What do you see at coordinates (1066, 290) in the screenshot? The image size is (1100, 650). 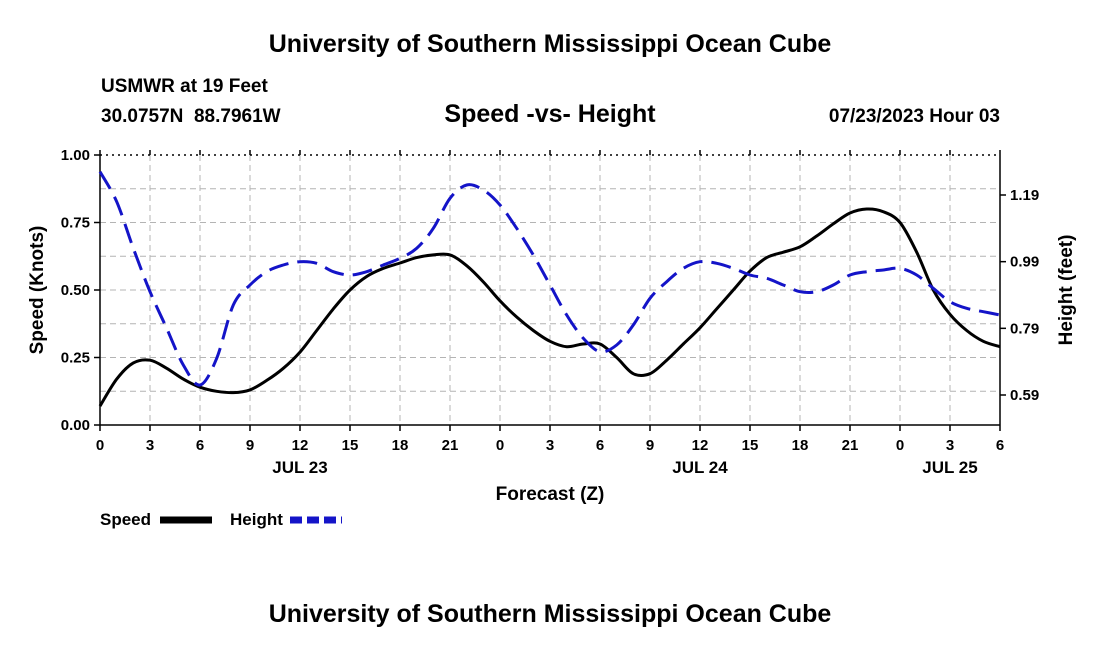 I see `y2-axis-title: Height (feet)` at bounding box center [1066, 290].